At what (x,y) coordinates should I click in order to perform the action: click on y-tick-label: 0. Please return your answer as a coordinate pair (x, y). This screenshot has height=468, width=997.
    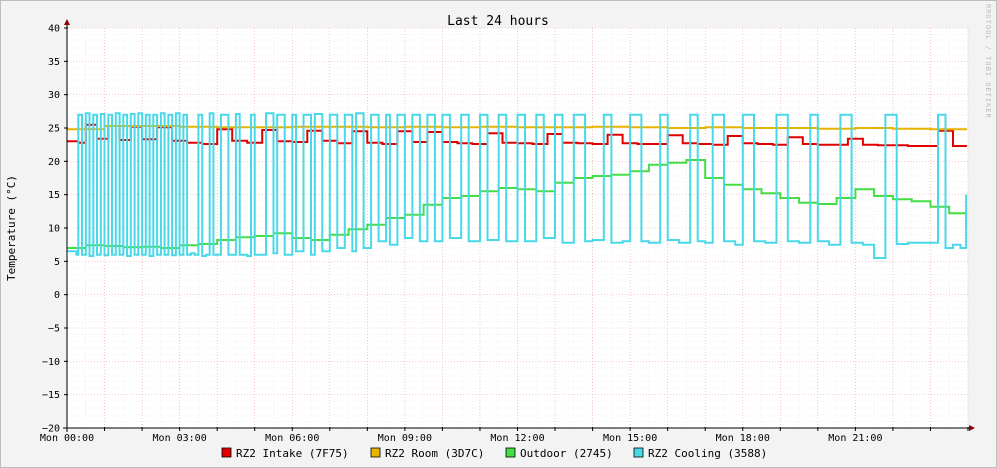
    Looking at the image, I should click on (57, 295).